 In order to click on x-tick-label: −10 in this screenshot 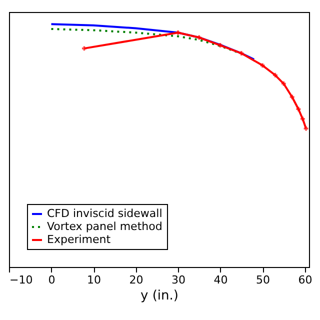, I will do `click(21, 280)`.